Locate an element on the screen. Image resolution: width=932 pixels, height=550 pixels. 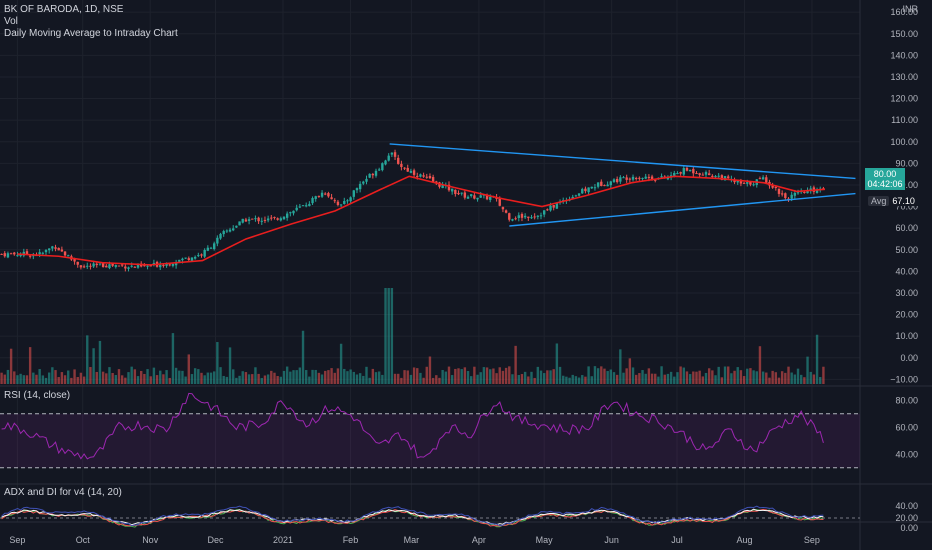
price-axis-label: 150.00 is located at coordinates (904, 34).